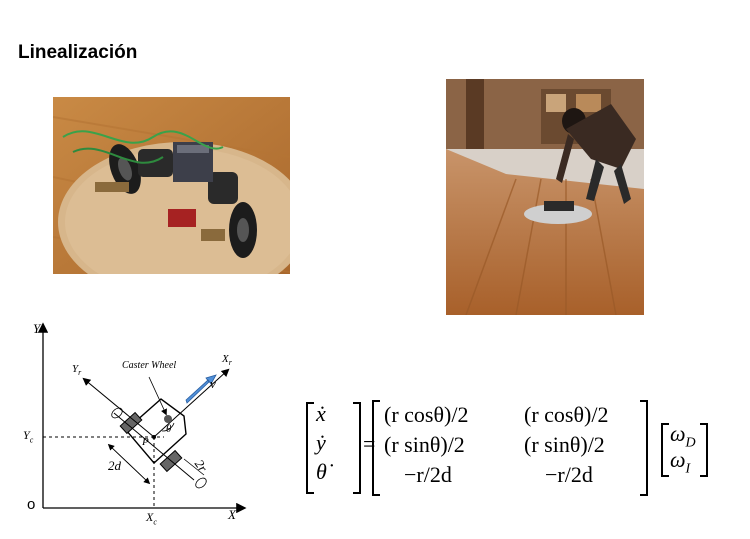  I want to click on yr-label: Yr, so click(77, 370).